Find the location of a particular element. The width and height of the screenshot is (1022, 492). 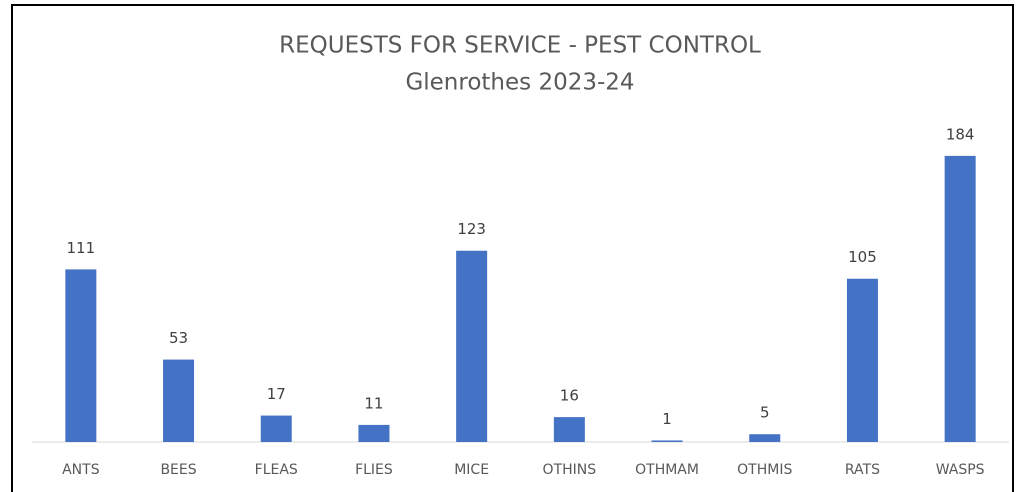

x-tick-label: WASPS is located at coordinates (960, 470).